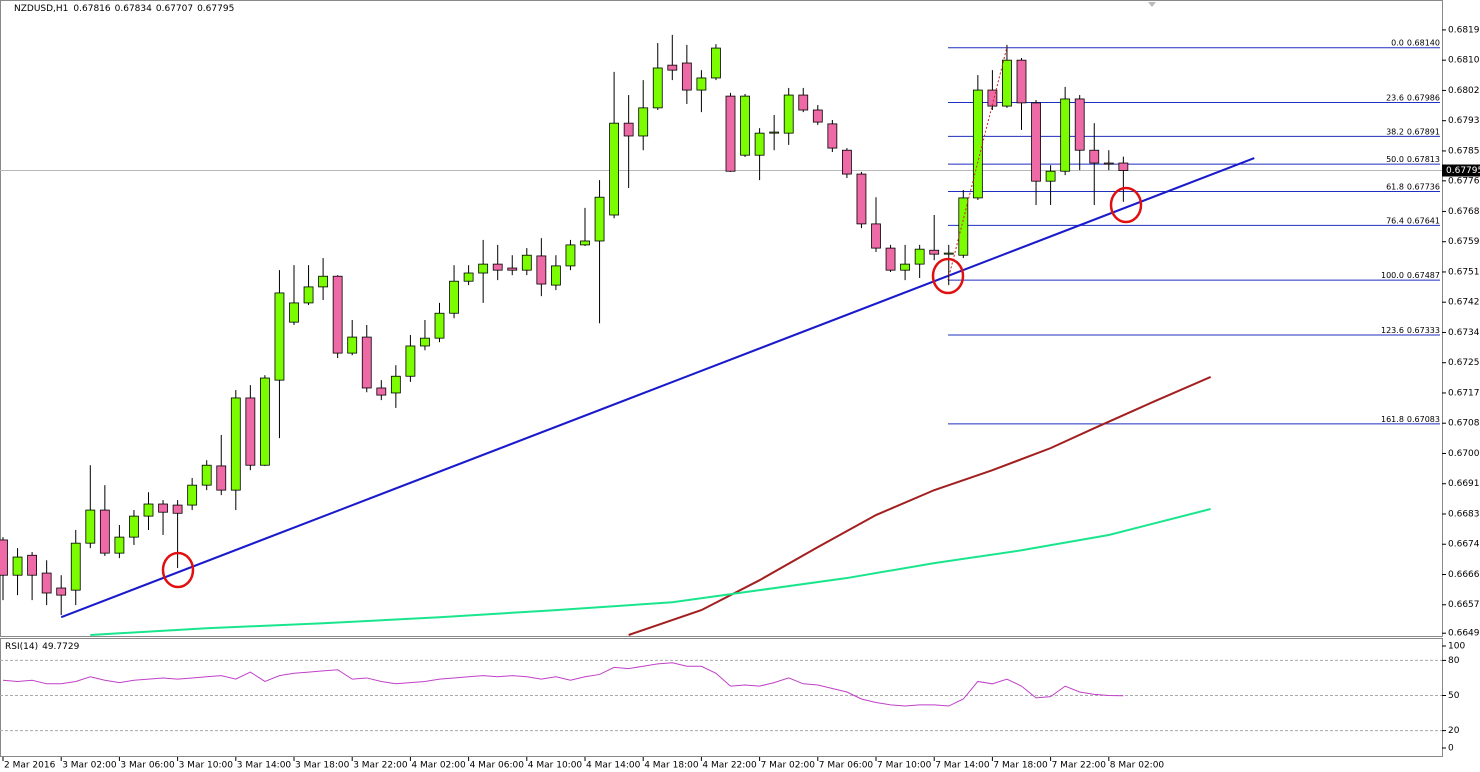 Image resolution: width=1480 pixels, height=772 pixels. I want to click on fib-price: 0.67641, so click(1423, 220).